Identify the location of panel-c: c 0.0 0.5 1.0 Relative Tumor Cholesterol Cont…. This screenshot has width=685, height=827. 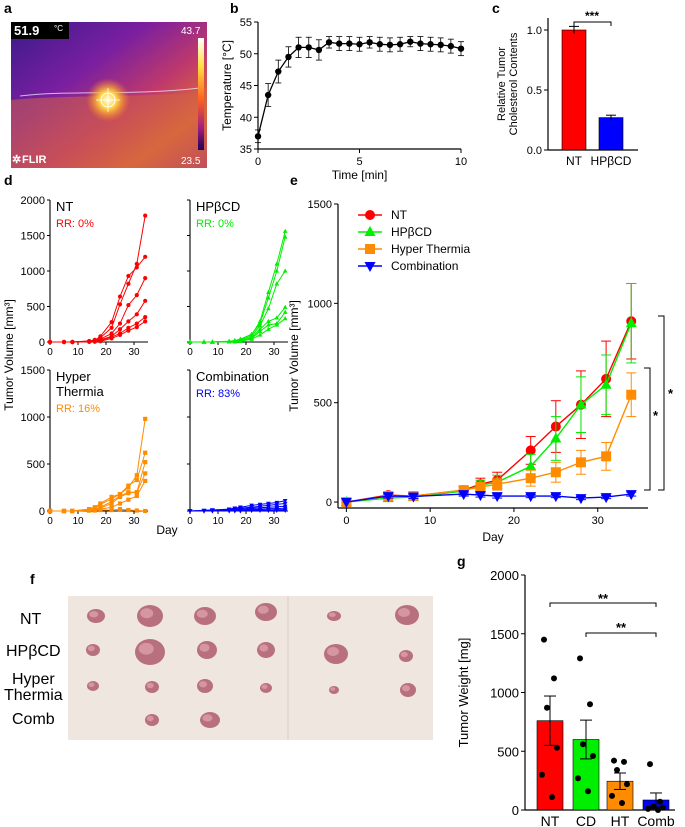
(565, 84).